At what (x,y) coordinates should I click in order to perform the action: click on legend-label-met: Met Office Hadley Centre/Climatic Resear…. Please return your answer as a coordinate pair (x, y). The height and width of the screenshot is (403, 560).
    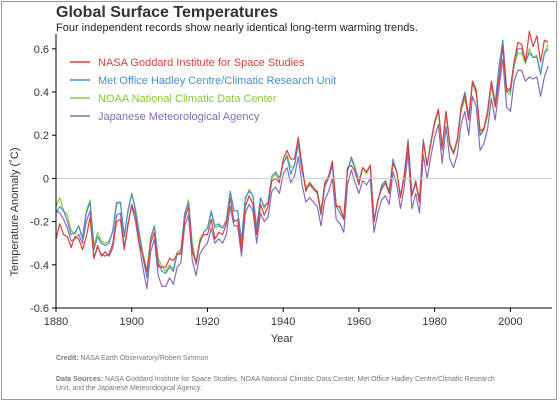
    Looking at the image, I should click on (217, 81).